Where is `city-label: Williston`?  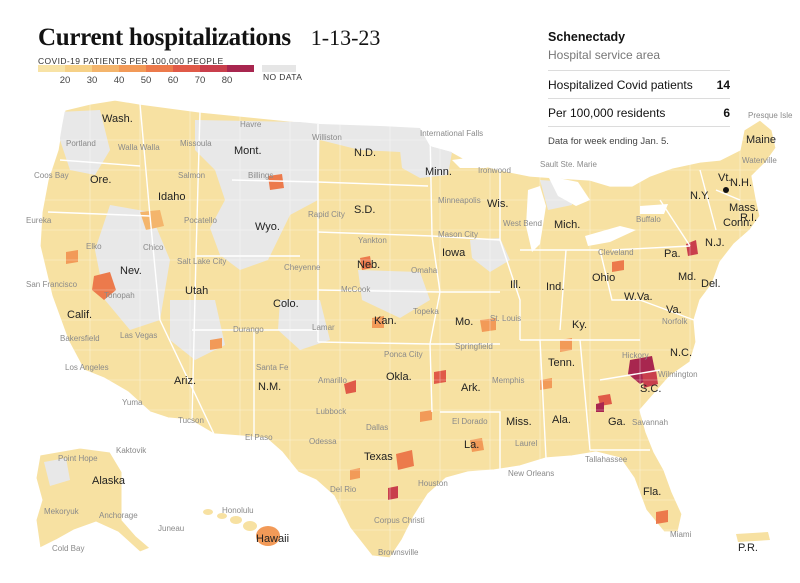
city-label: Williston is located at coordinates (327, 137).